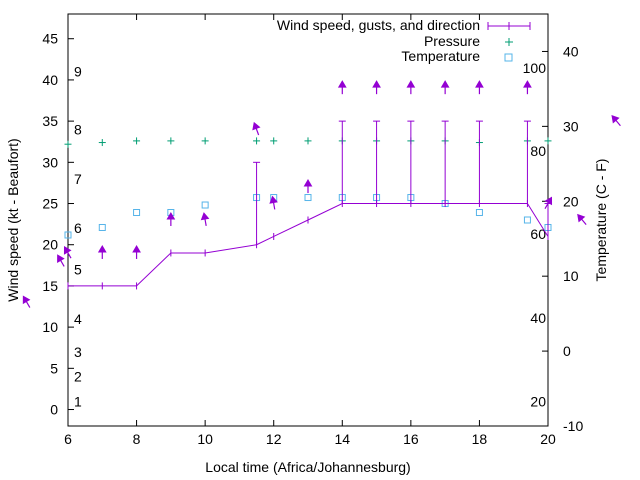 The image size is (640, 480). Describe the element at coordinates (78, 352) in the screenshot. I see `beaufort-label: 3` at that location.